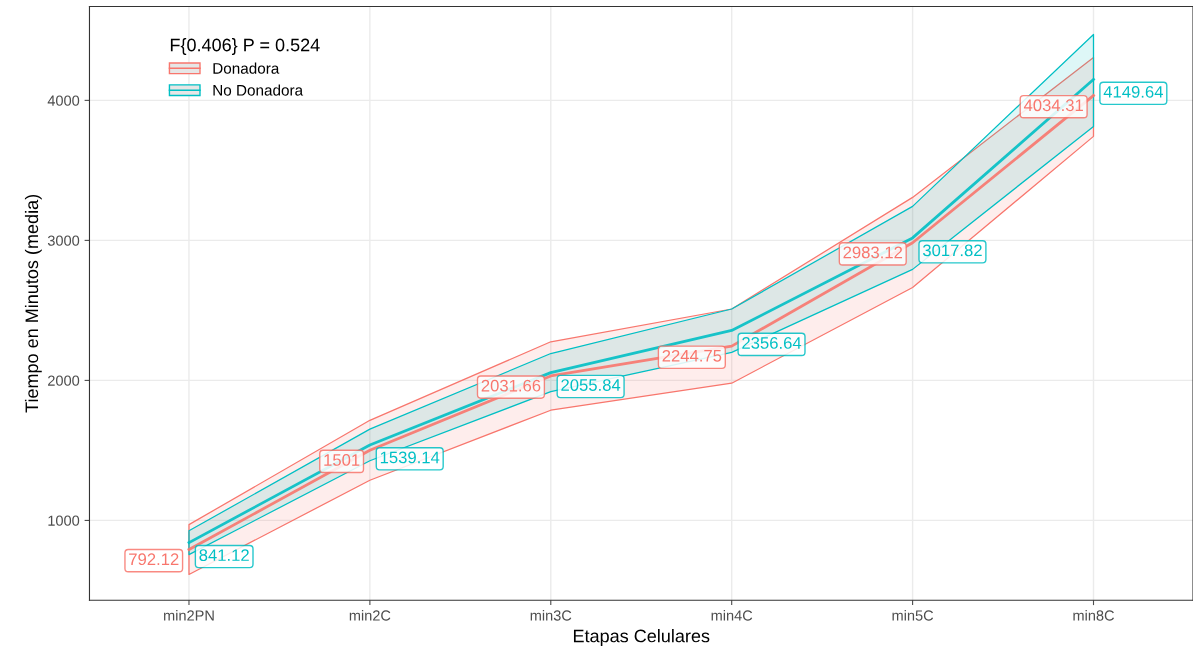 This screenshot has width=1193, height=656. Describe the element at coordinates (64, 380) in the screenshot. I see `y-tick-label: 2000` at that location.